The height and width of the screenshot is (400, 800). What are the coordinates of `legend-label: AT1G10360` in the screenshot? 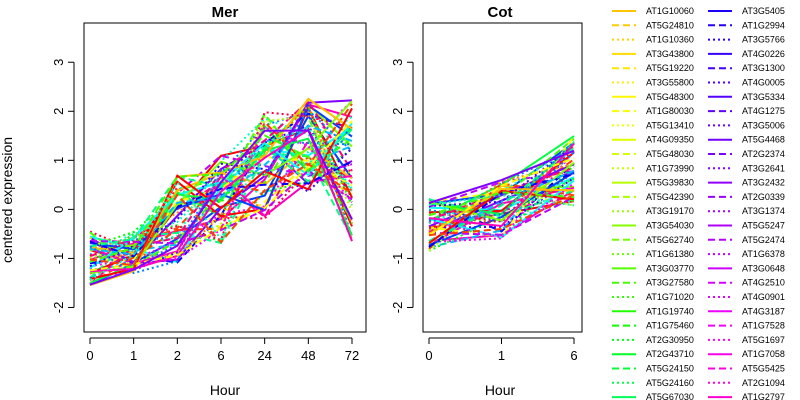 It's located at (670, 40).